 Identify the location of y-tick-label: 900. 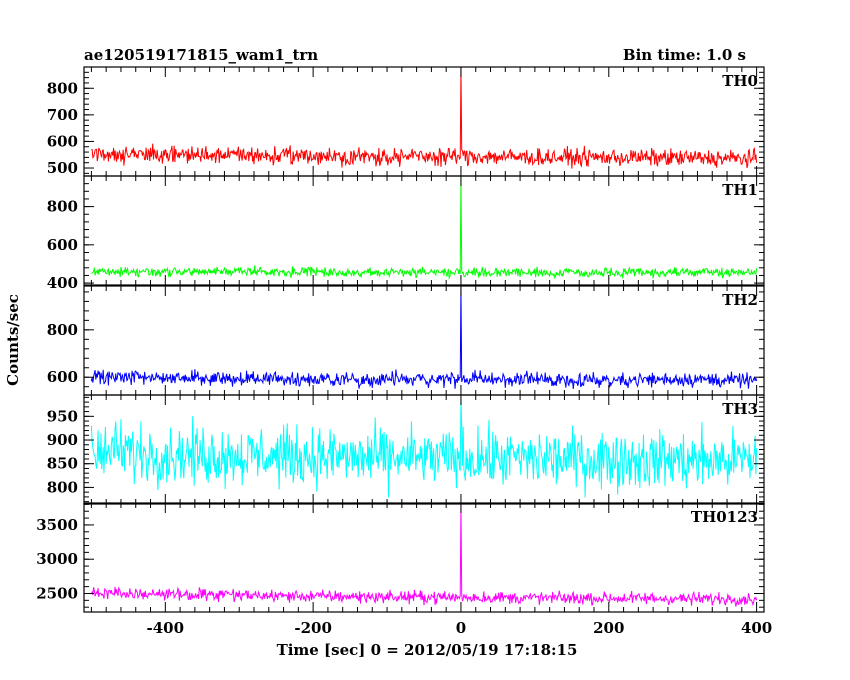
(62, 440).